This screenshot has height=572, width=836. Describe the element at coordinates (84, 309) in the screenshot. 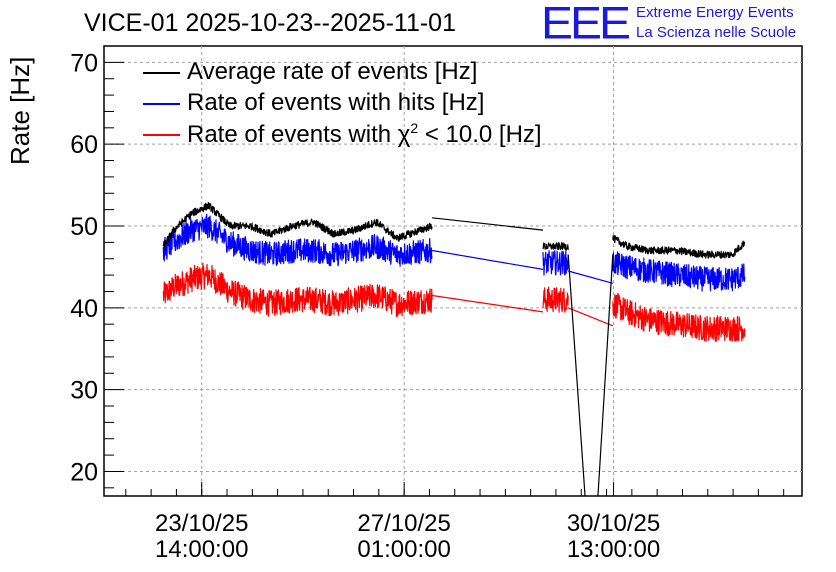

I see `y-tick-label: 40` at that location.